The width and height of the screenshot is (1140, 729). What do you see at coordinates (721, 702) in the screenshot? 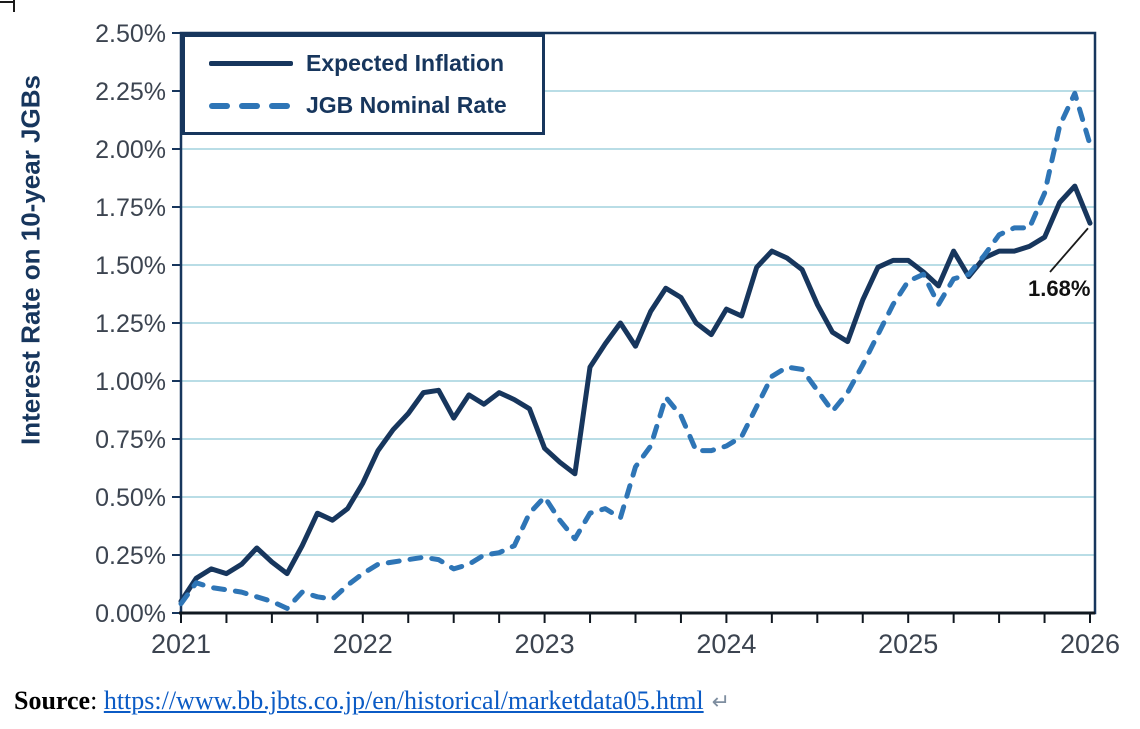
I see `paragraph-return-mark: ↵` at bounding box center [721, 702].